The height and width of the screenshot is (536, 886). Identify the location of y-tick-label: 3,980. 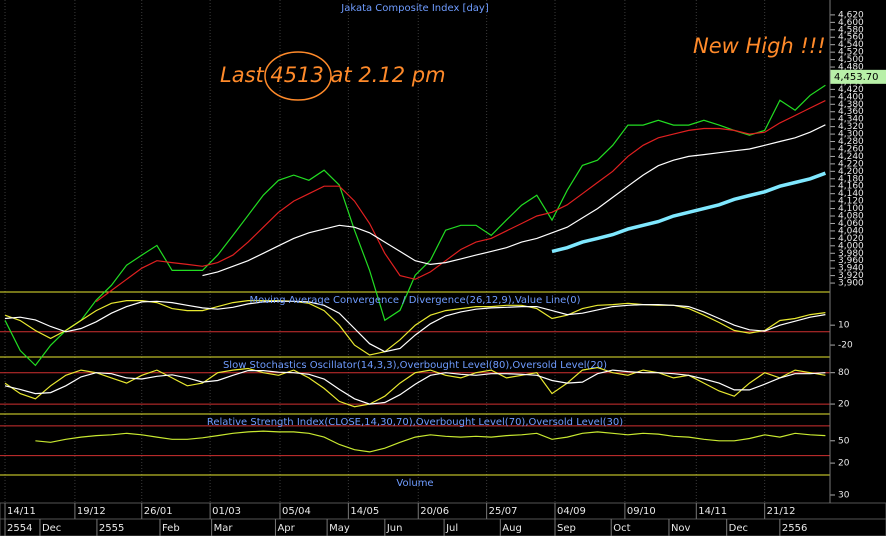
(851, 254).